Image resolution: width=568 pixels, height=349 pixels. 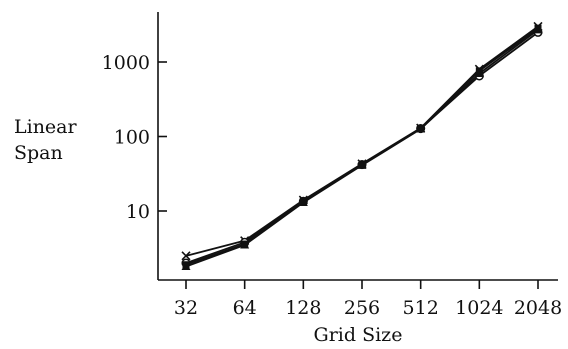 What do you see at coordinates (362, 308) in the screenshot?
I see `x-tick-label-256: 256` at bounding box center [362, 308].